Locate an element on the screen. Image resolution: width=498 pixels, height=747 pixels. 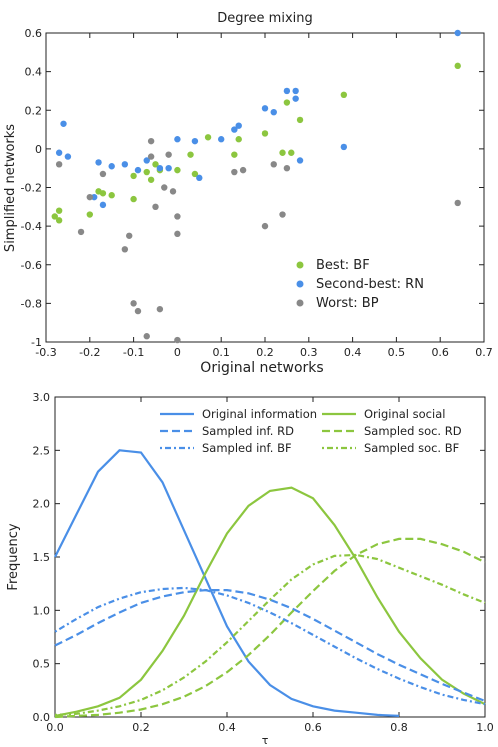
x-tick-label: 0.5 is located at coordinates (397, 352).